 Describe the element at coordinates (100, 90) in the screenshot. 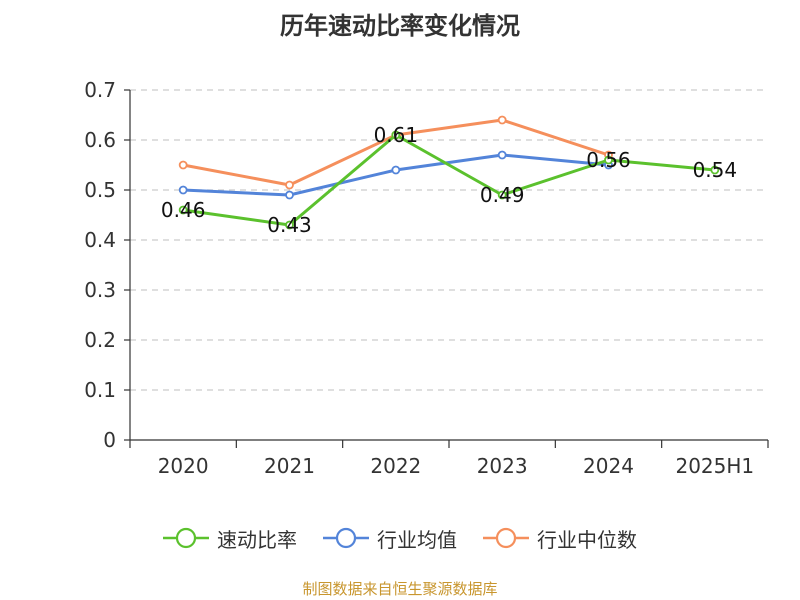

I see `y-tick-label: 0.7` at that location.